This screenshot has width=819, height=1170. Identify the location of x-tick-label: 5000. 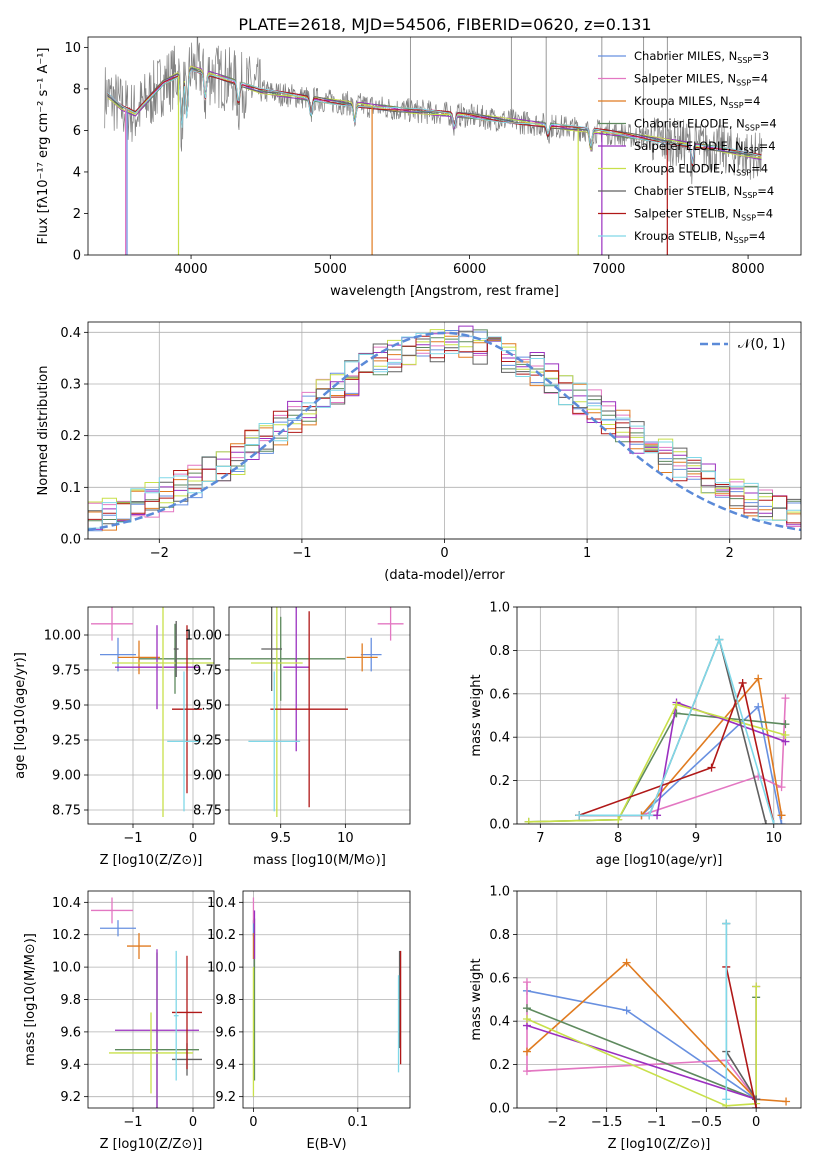
(330, 269).